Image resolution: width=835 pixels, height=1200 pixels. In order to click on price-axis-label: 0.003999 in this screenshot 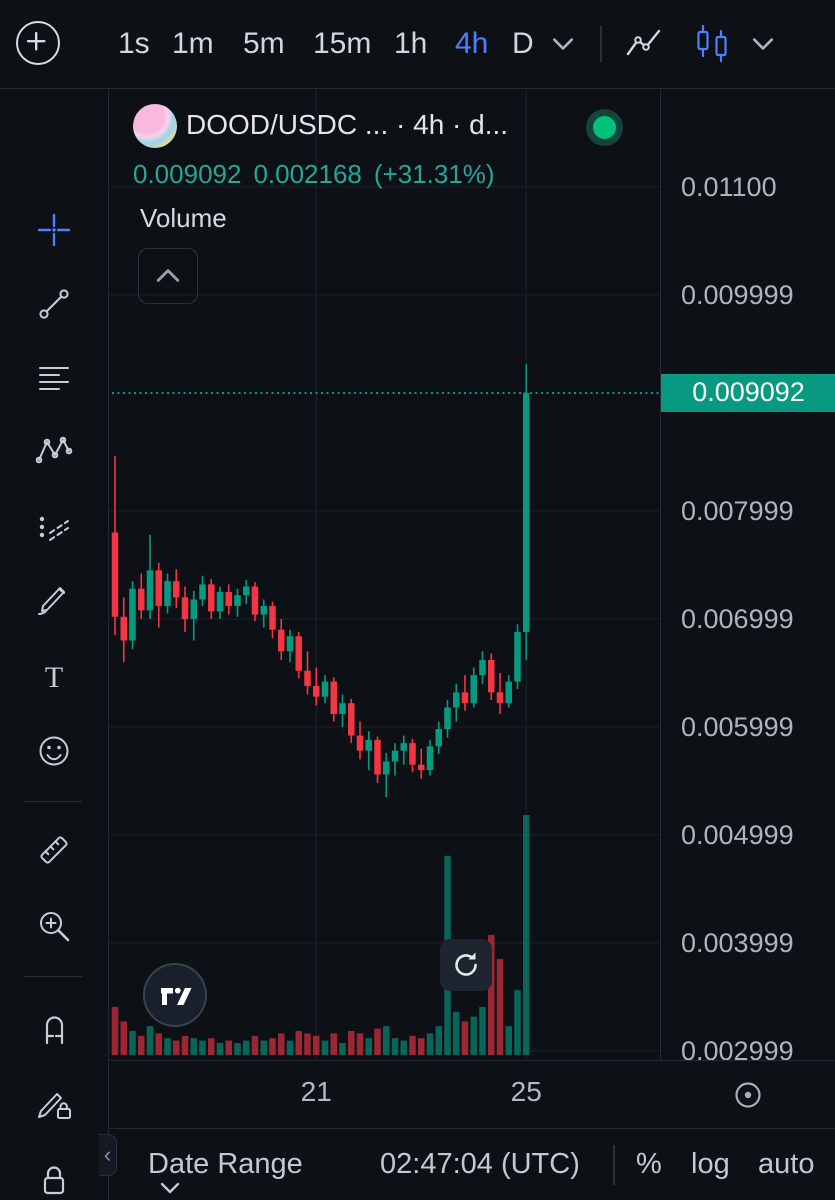, I will do `click(737, 943)`.